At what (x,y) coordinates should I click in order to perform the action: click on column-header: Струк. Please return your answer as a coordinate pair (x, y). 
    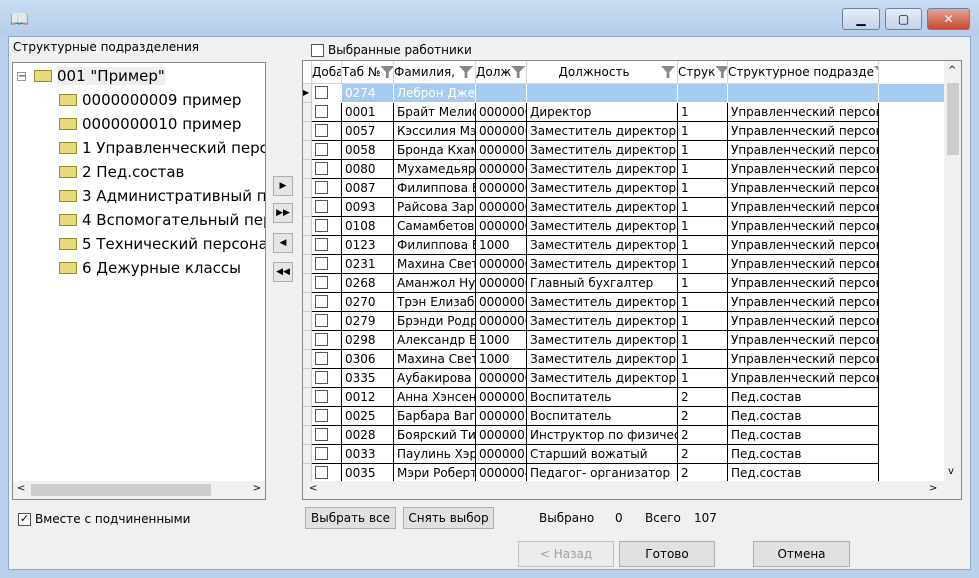
    Looking at the image, I should click on (703, 72).